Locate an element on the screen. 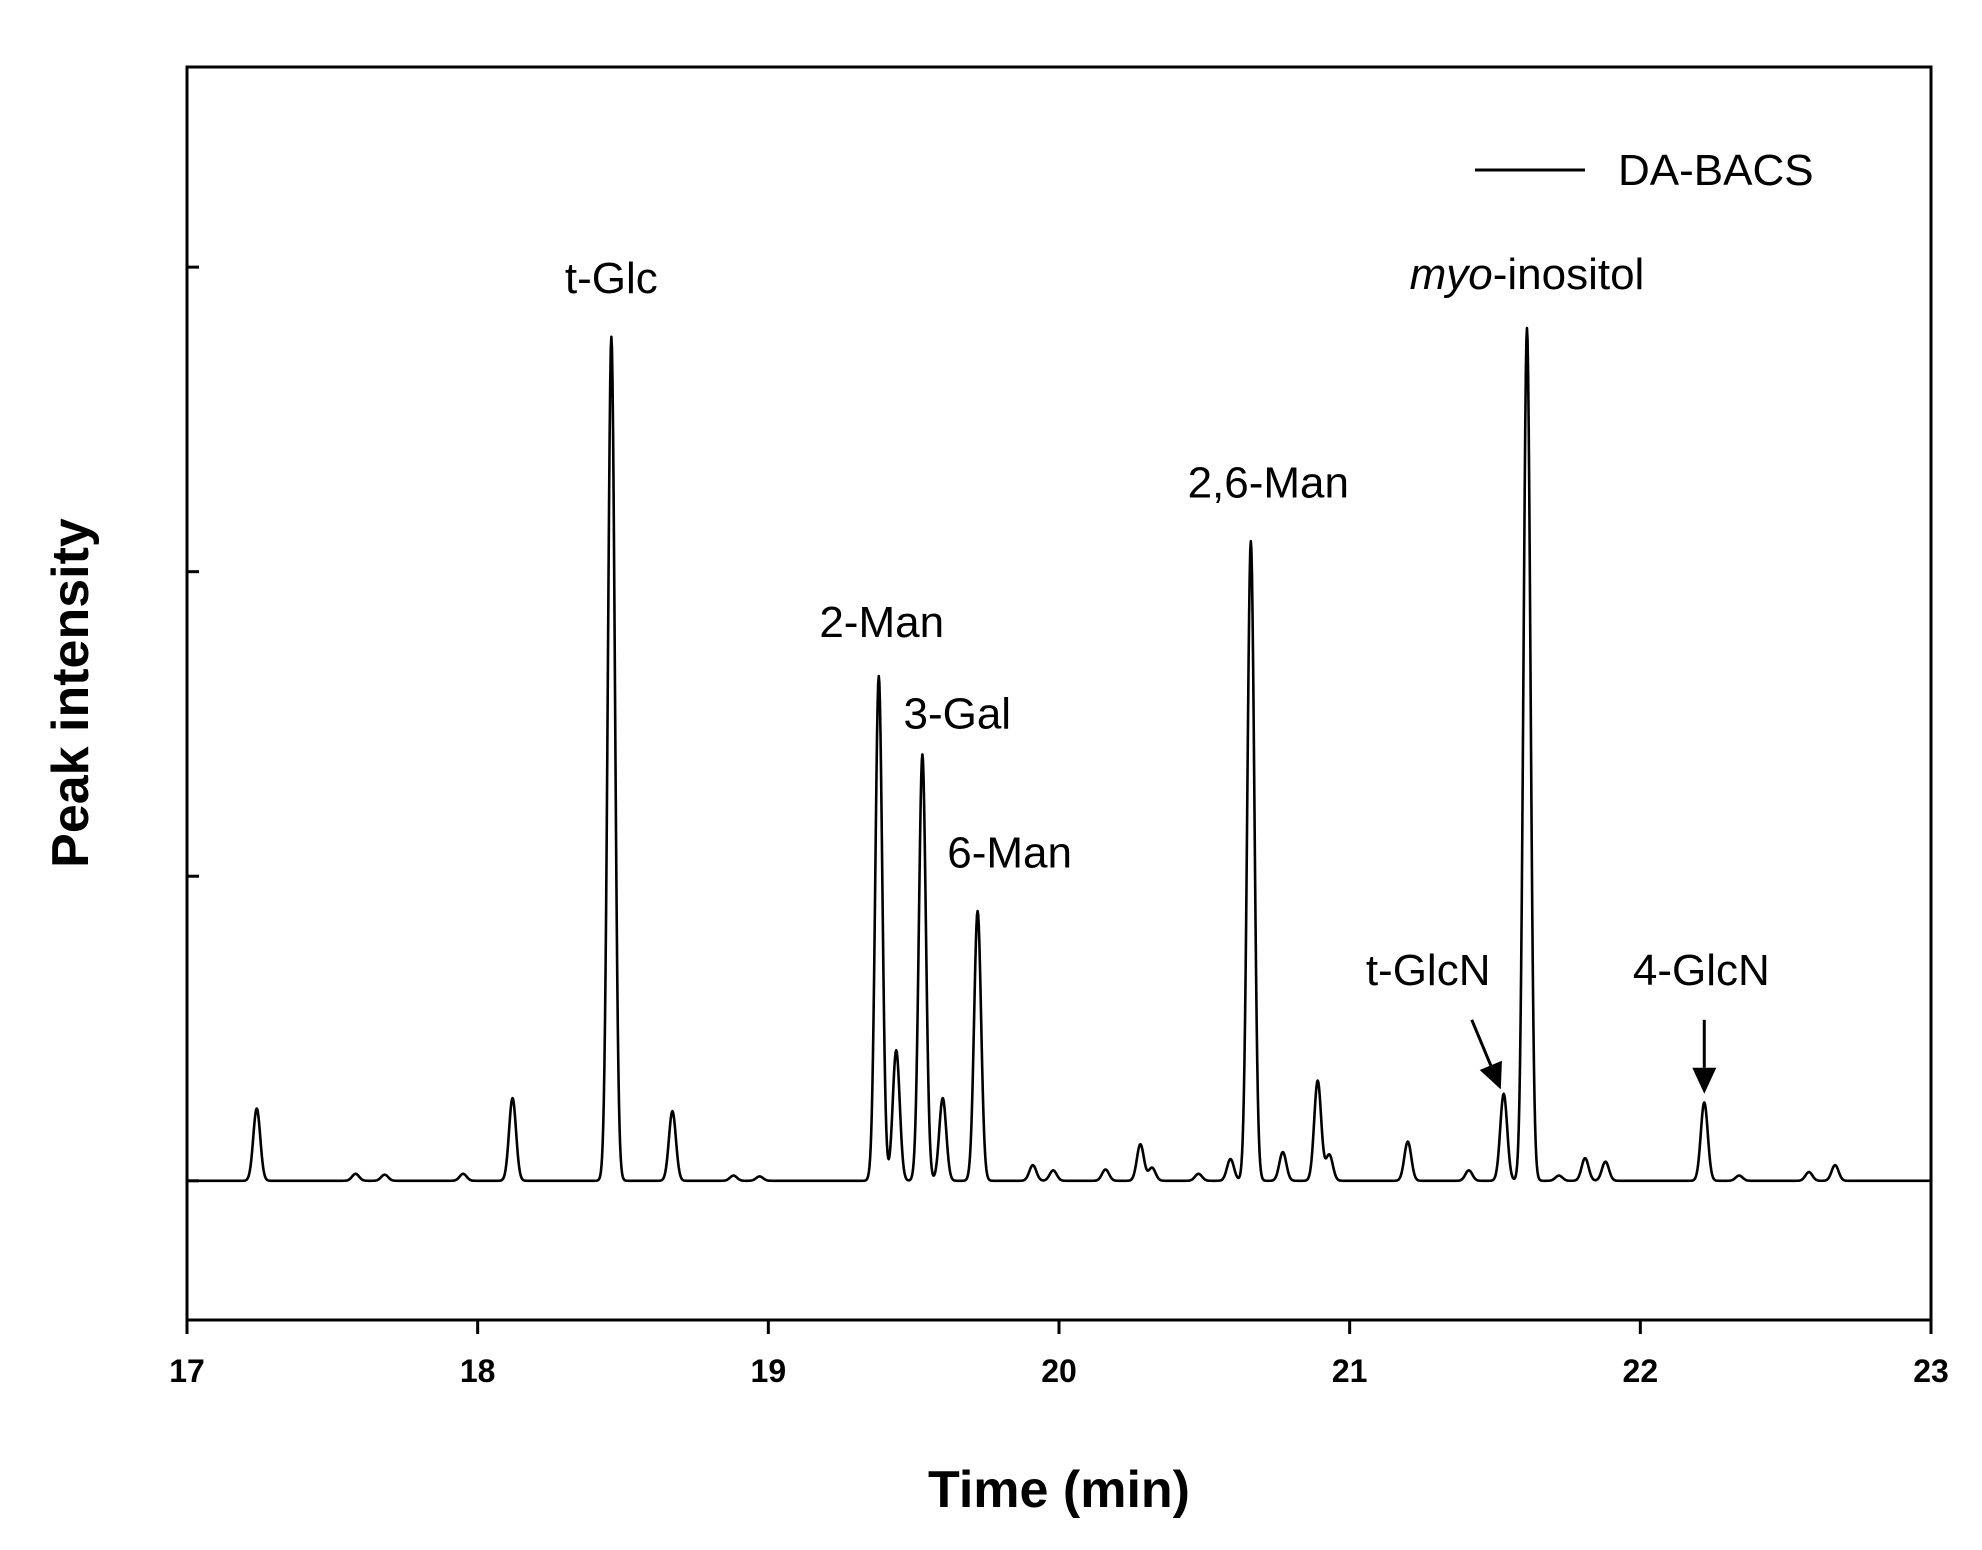  x-tick-label-20: 20 is located at coordinates (1059, 1371).